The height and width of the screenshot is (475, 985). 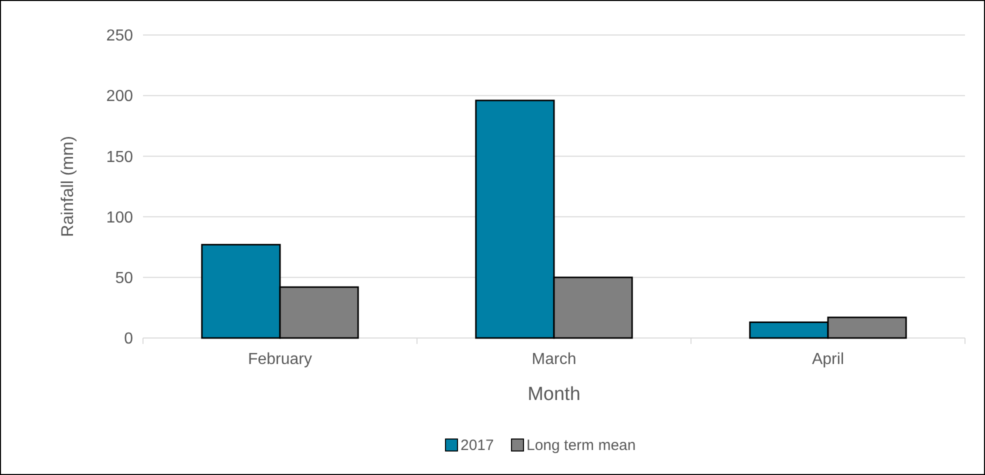 I want to click on x-axis-title: Month, so click(x=554, y=394).